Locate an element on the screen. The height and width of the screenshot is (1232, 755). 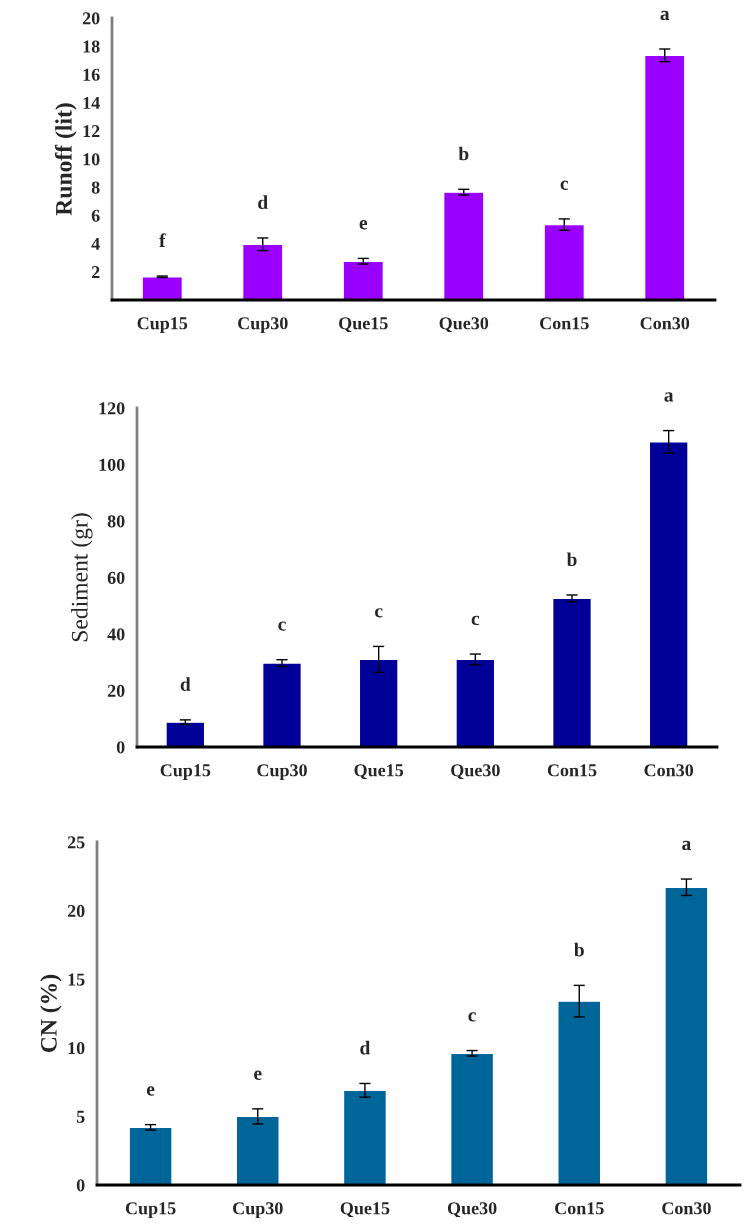
y-tick-label: 80 is located at coordinates (116, 521).